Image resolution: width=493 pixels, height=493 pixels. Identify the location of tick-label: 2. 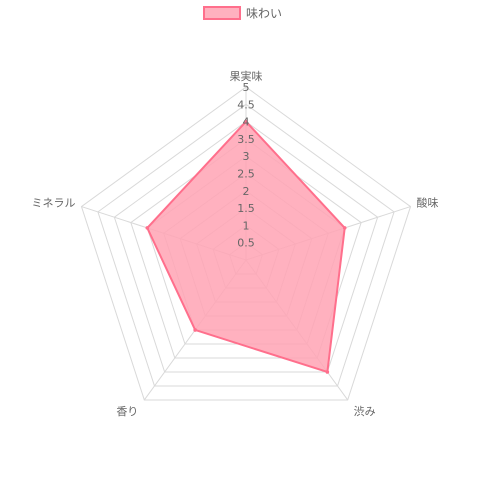
(246, 191).